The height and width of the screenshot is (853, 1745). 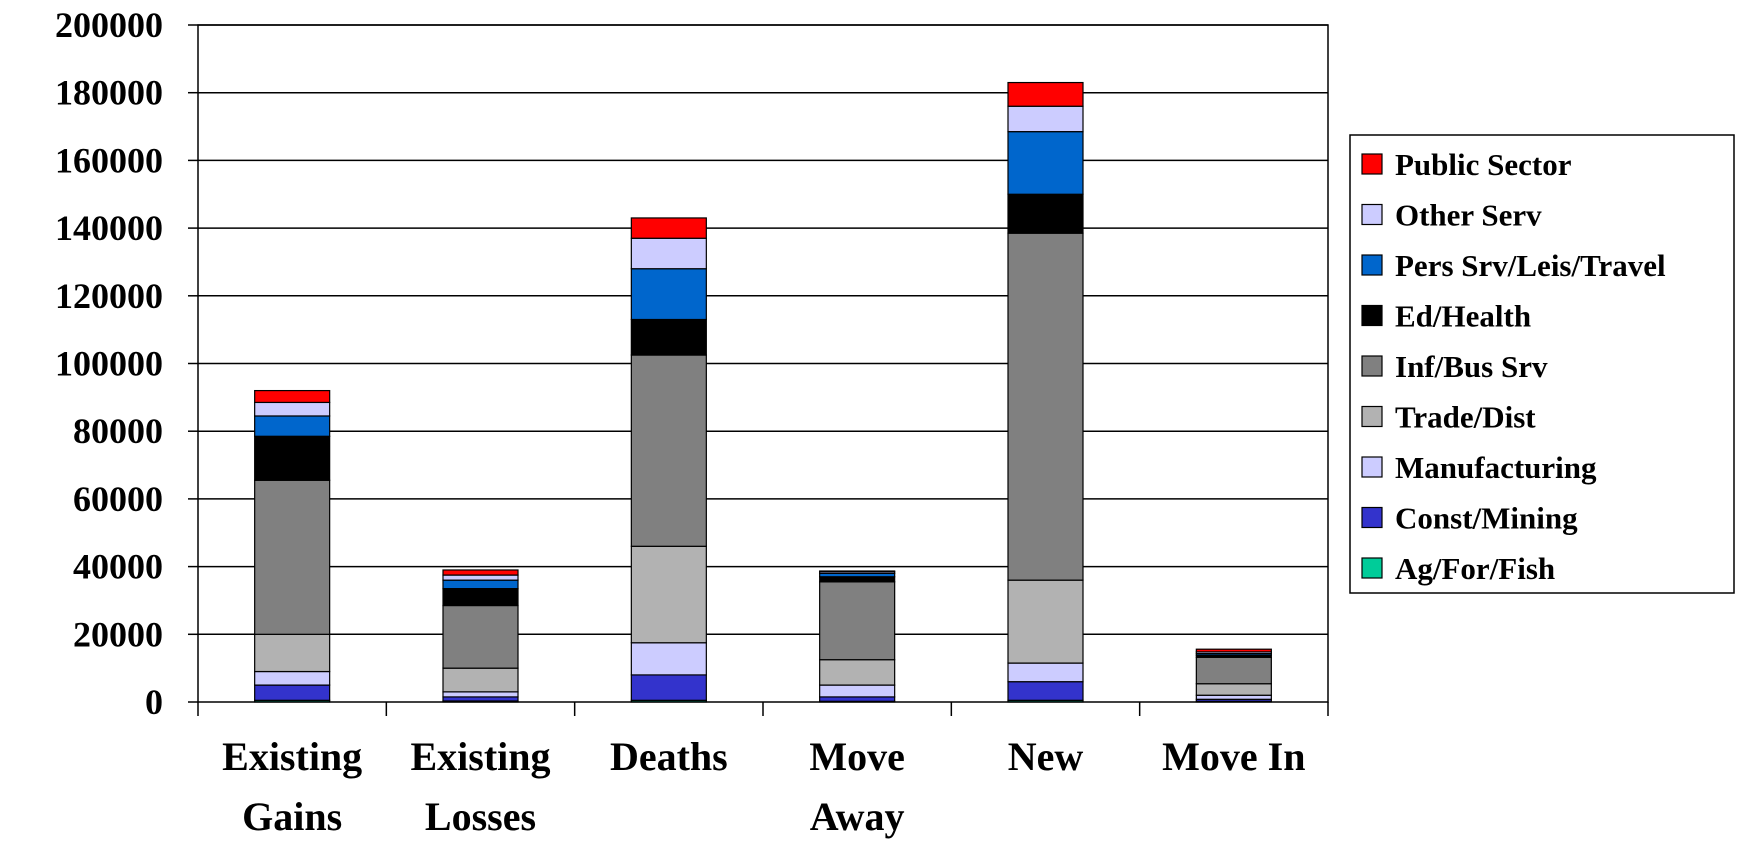 I want to click on x-tick-label-line: New, so click(x=1046, y=756).